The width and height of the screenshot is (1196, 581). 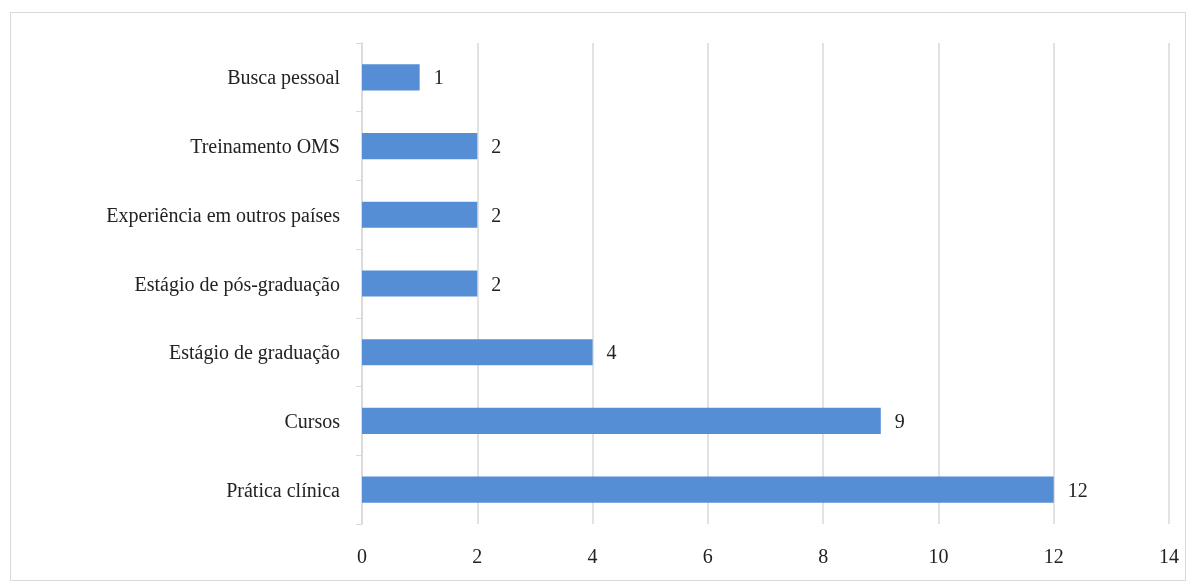 What do you see at coordinates (438, 77) in the screenshot?
I see `data-label: 1` at bounding box center [438, 77].